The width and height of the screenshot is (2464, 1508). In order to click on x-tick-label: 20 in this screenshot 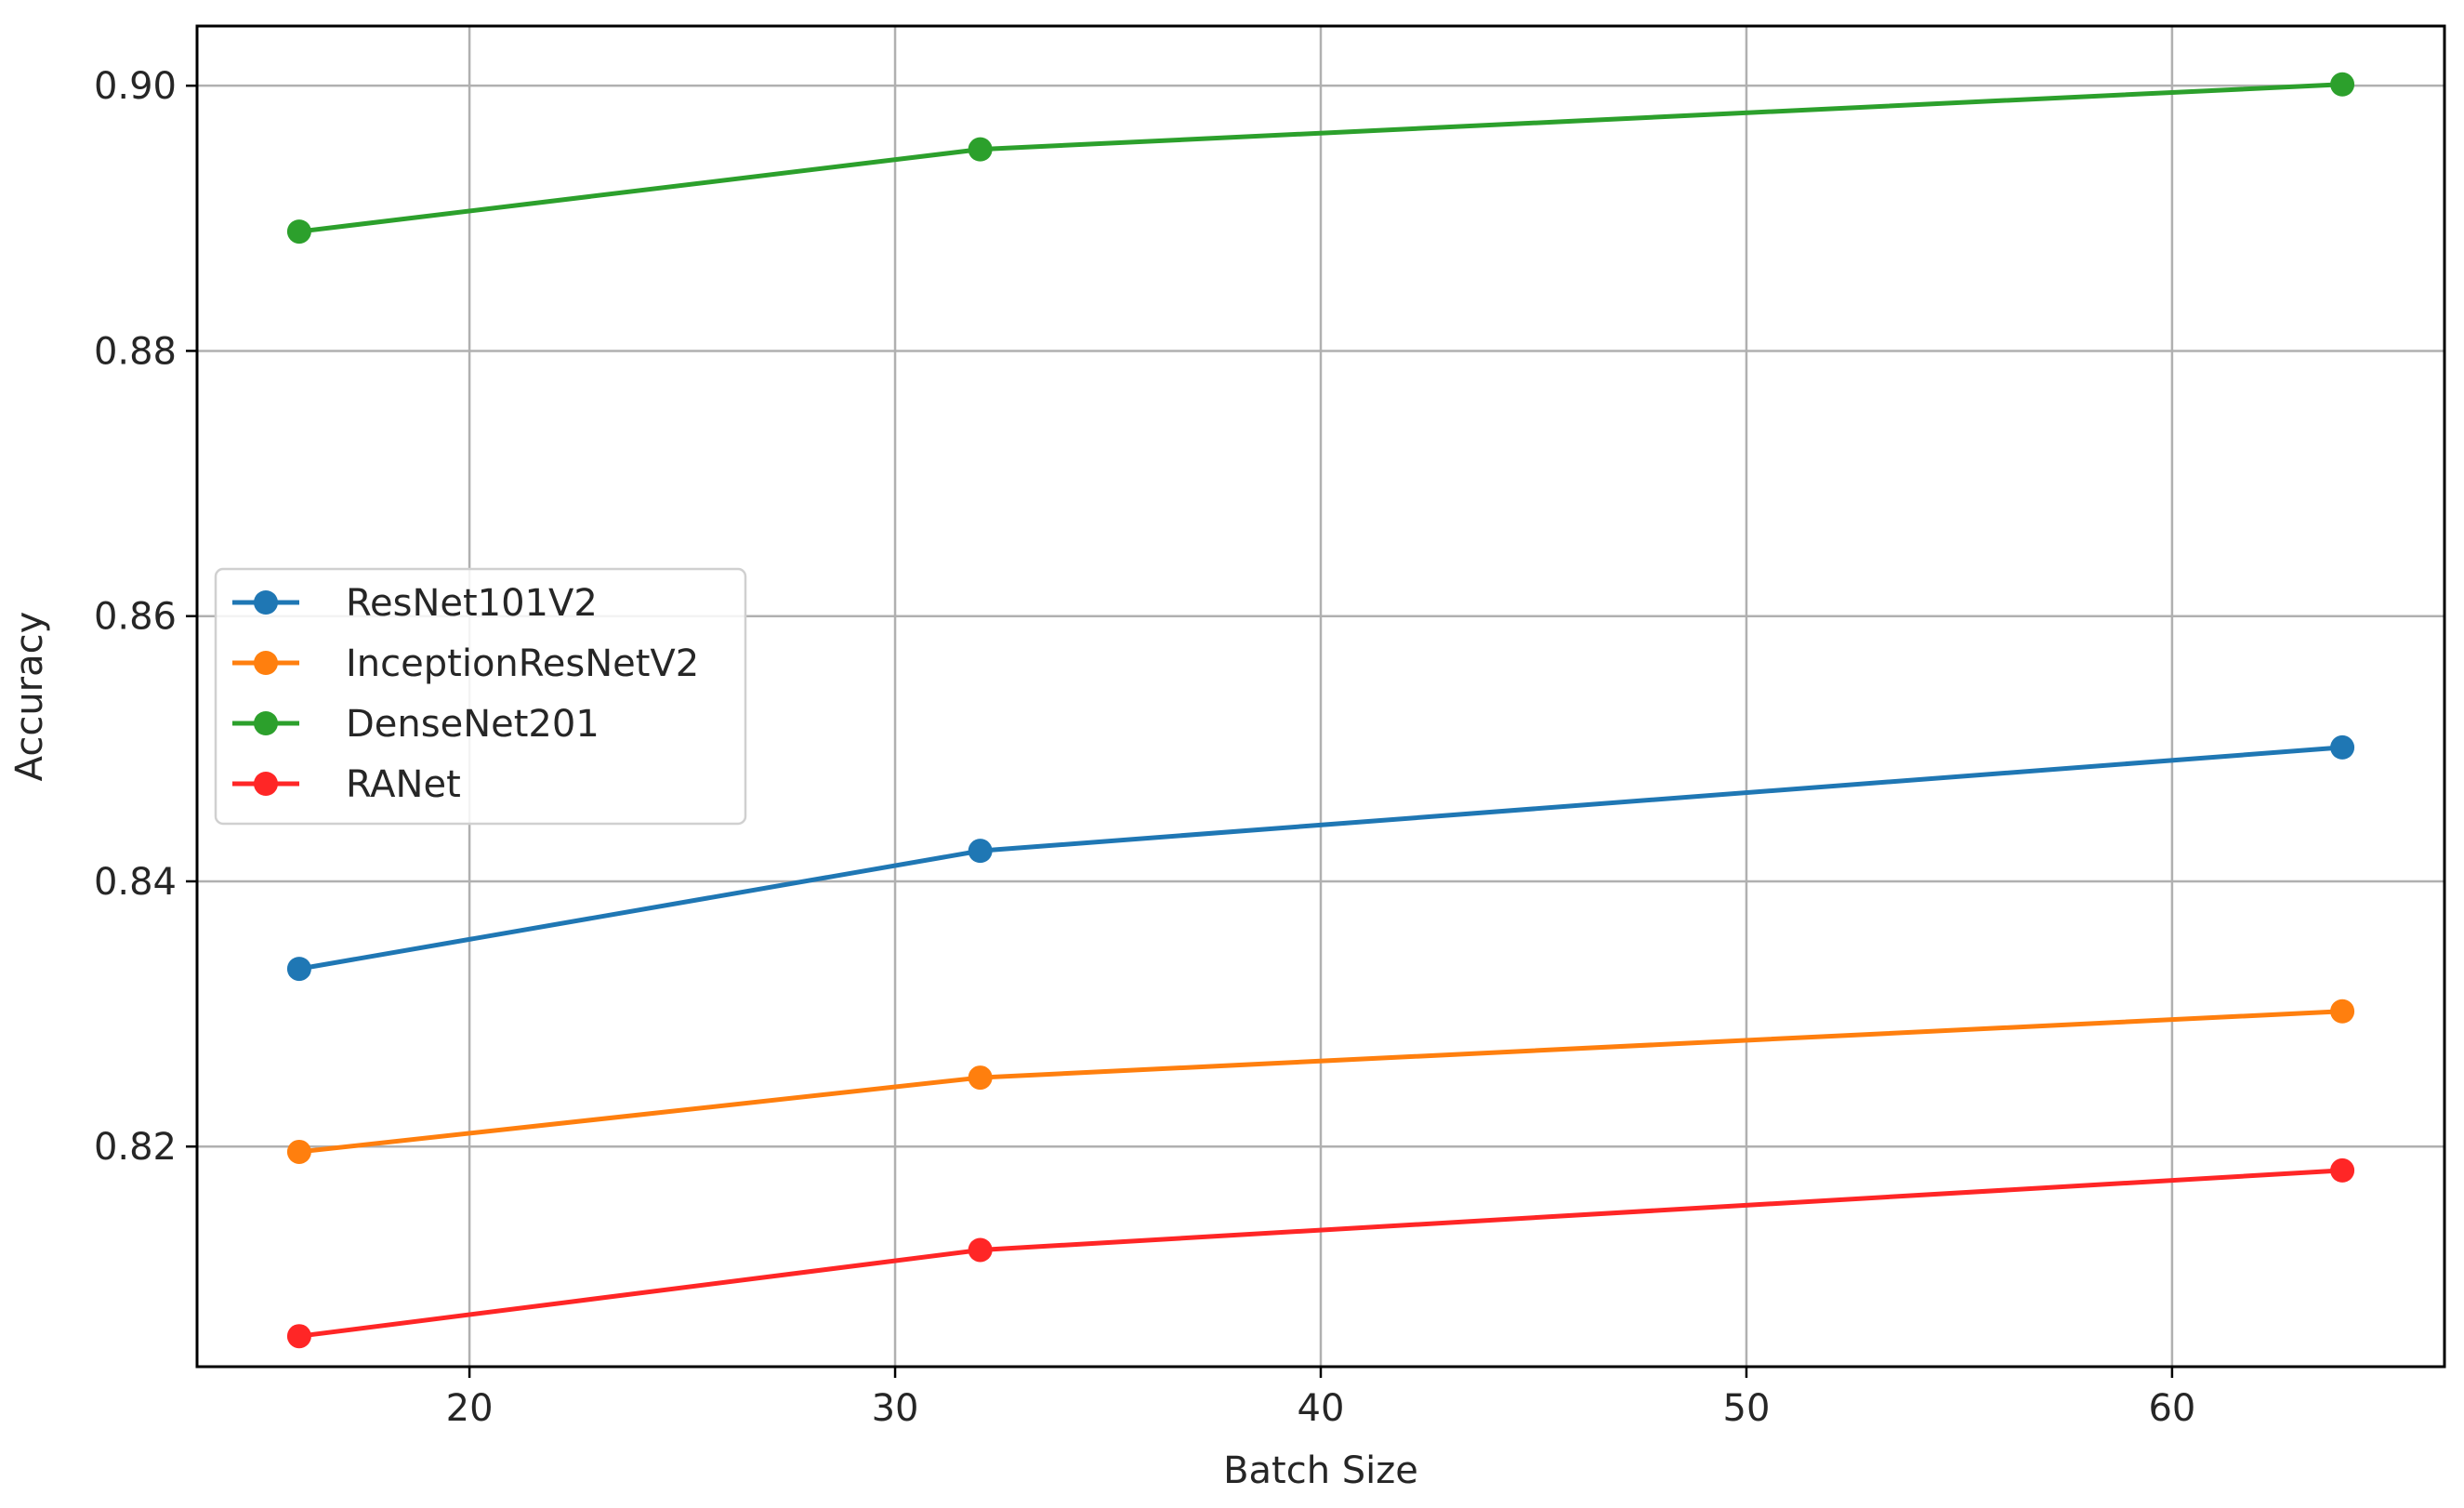, I will do `click(470, 1408)`.